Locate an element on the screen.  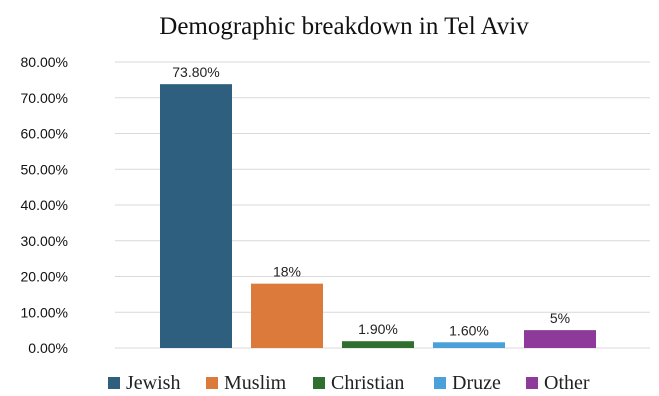
legend-label-other: Other is located at coordinates (567, 383).